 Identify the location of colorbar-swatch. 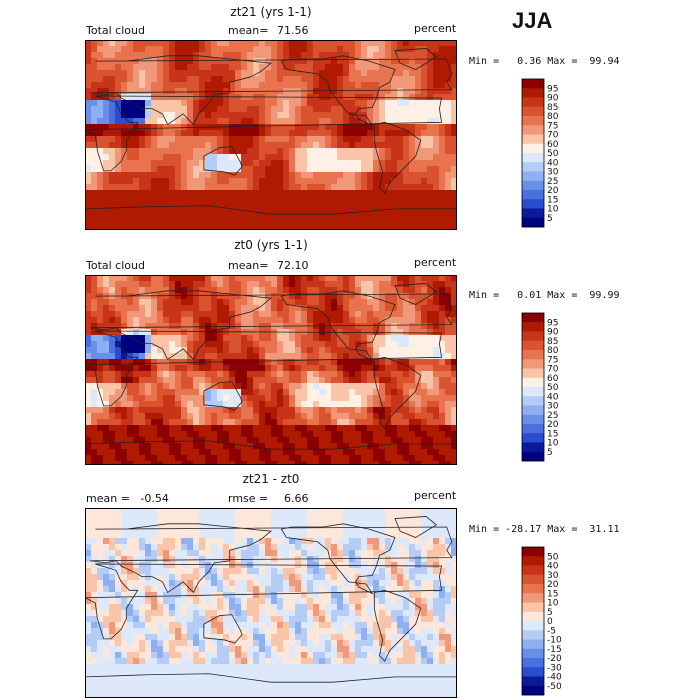
(533, 456).